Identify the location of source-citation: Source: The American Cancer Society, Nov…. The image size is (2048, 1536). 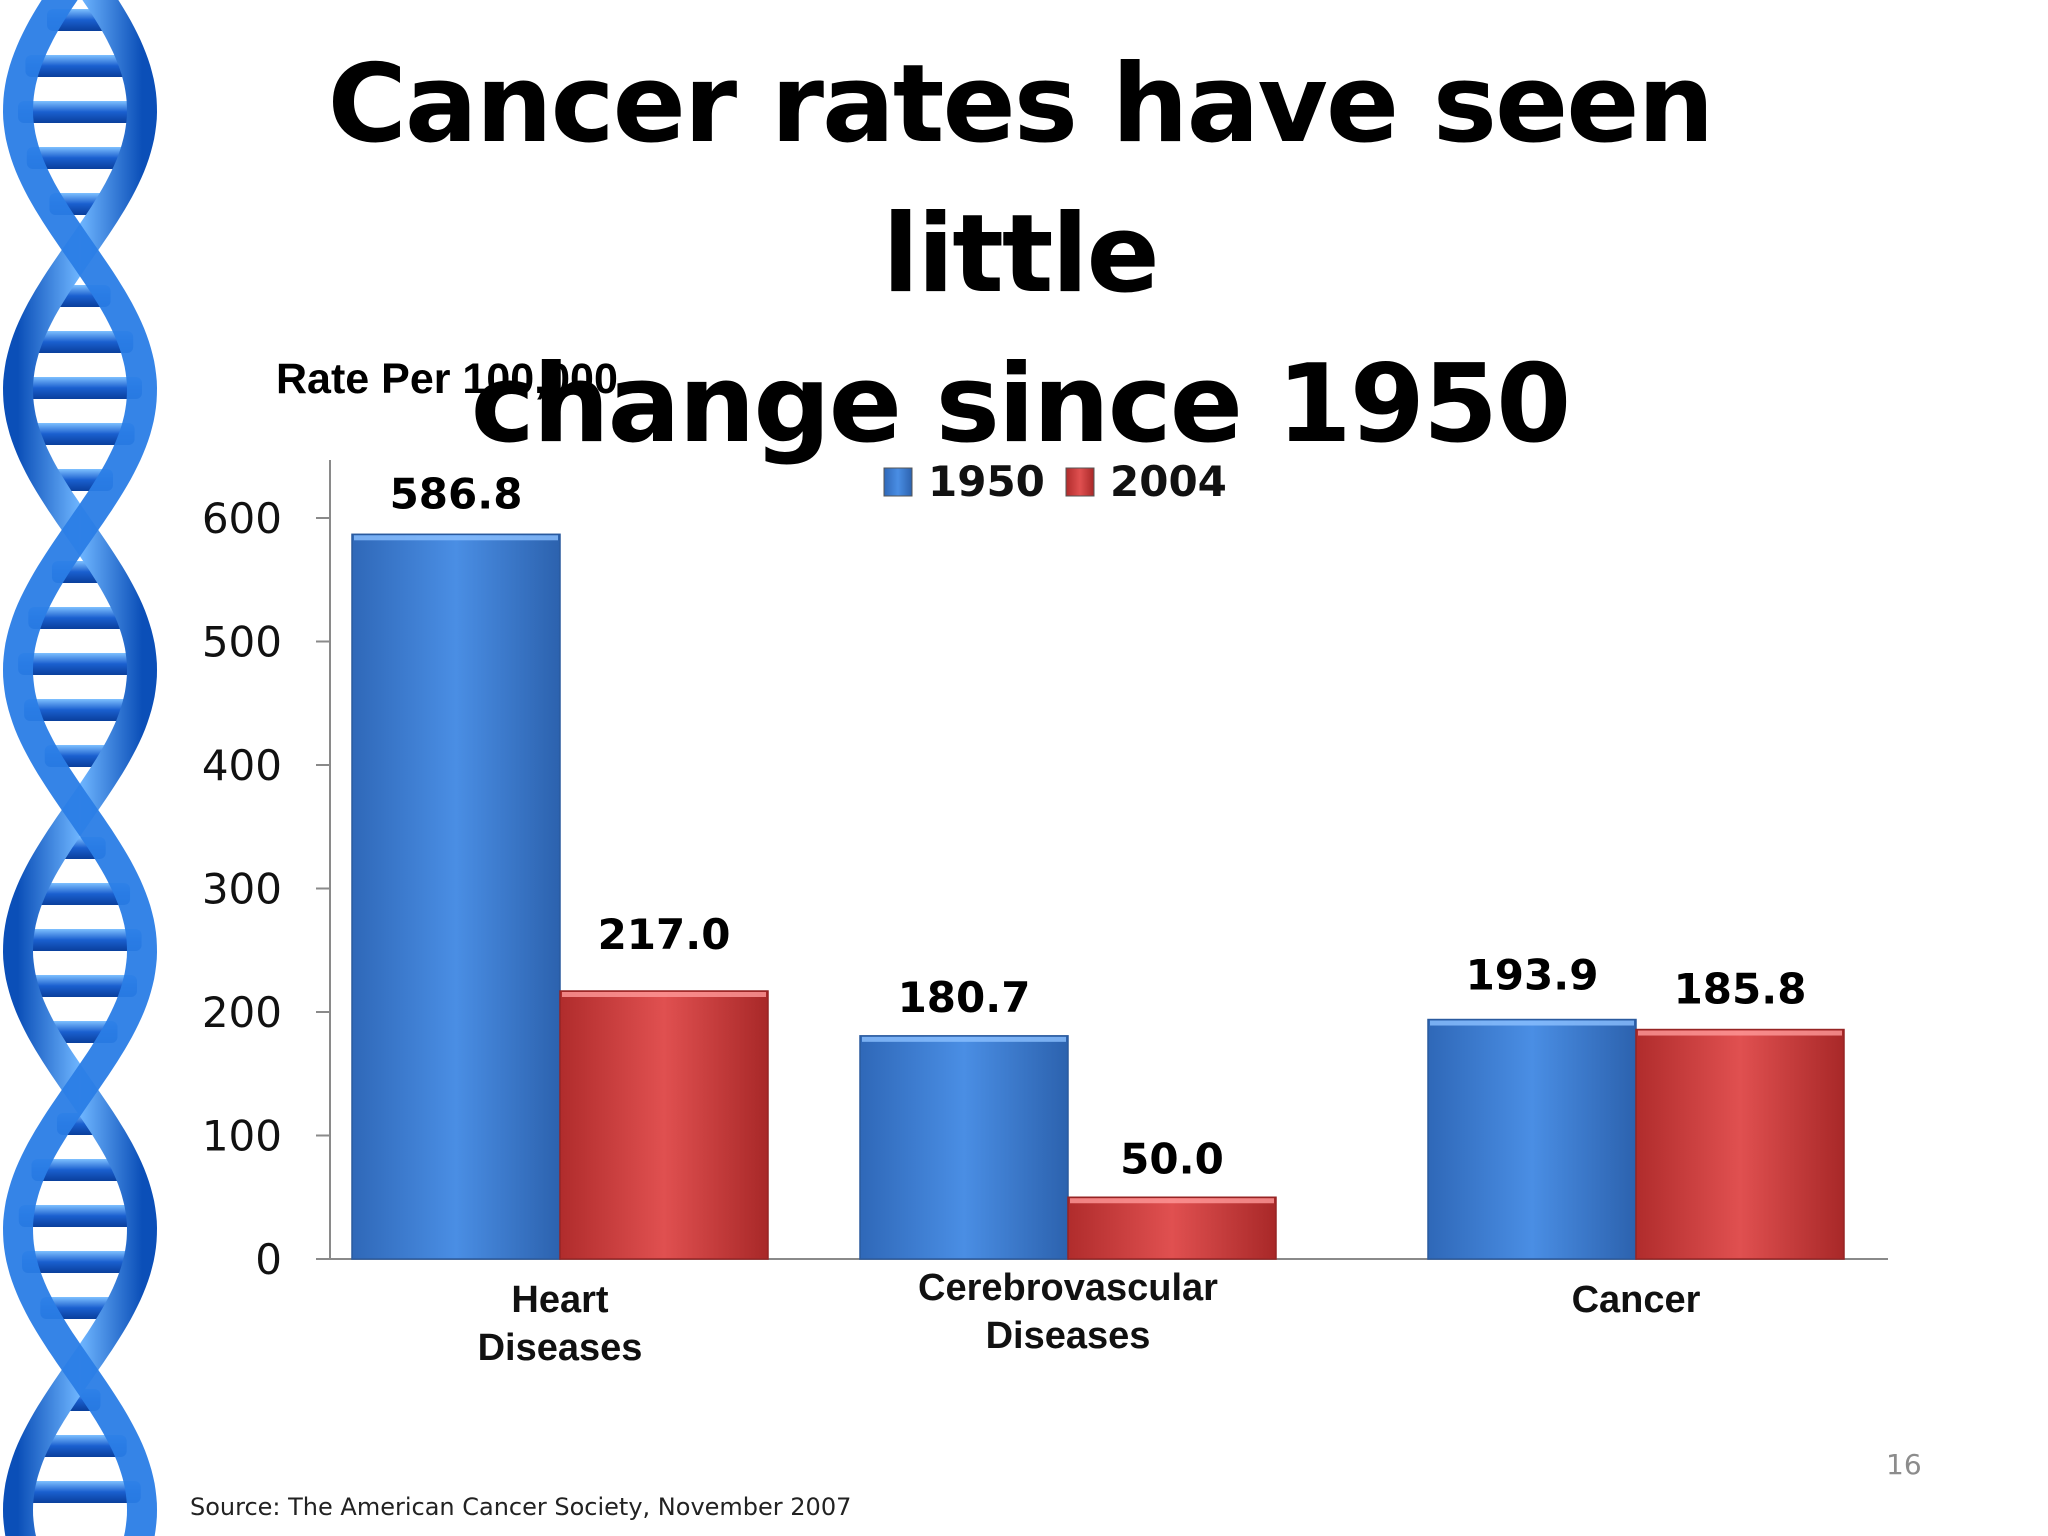
(521, 1507).